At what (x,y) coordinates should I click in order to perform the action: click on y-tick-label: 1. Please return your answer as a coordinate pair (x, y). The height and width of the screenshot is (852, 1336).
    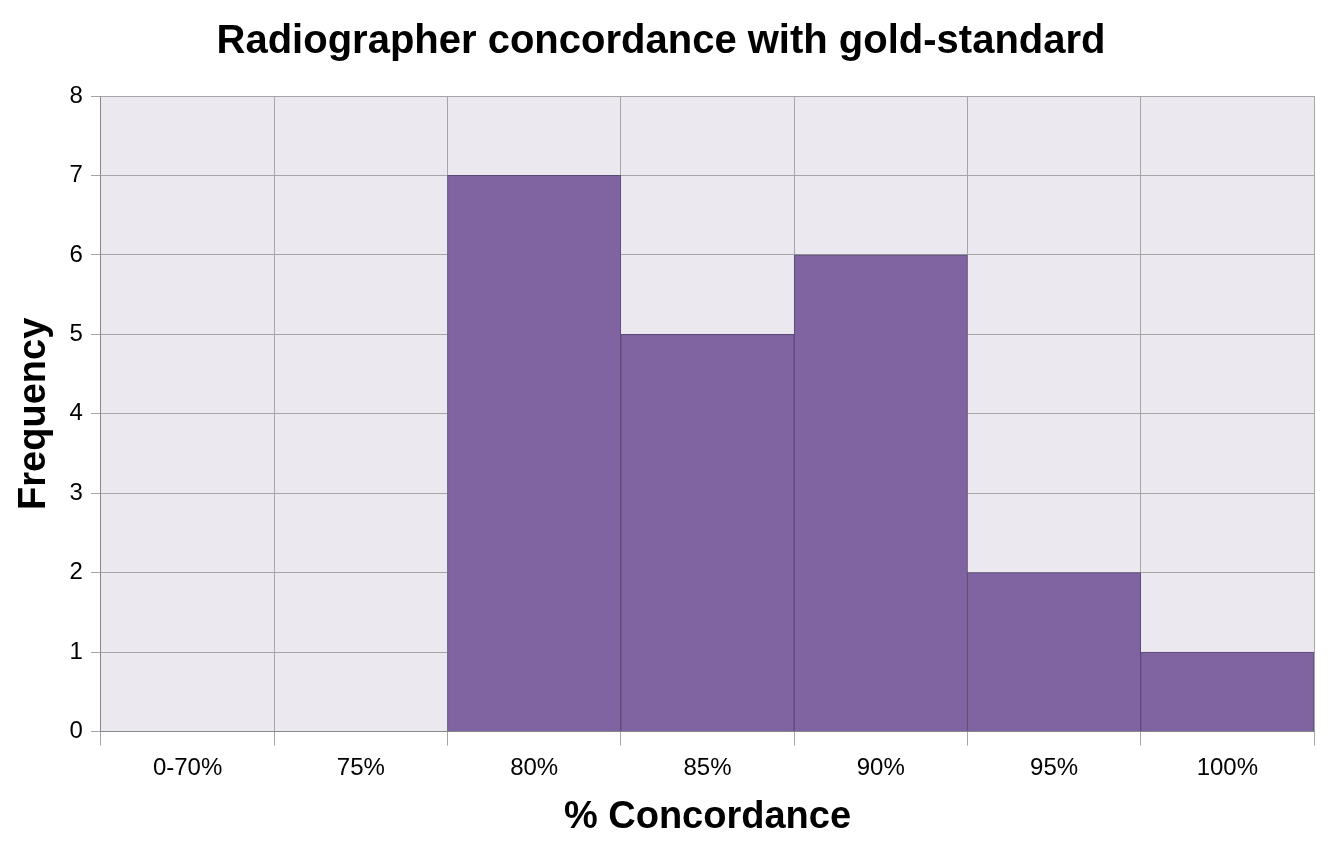
    Looking at the image, I should click on (76, 650).